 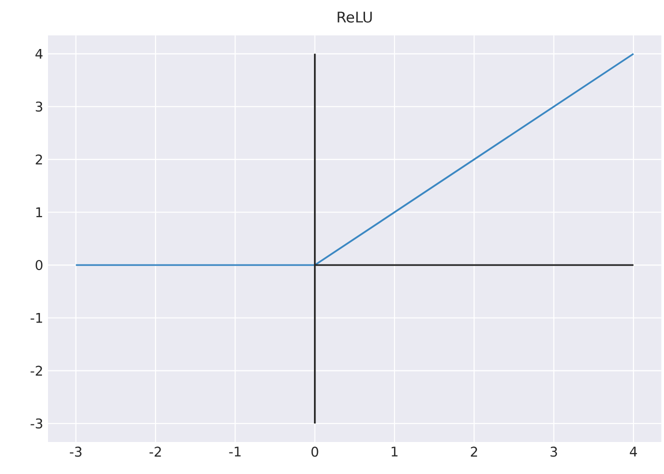 I want to click on y-tick-label: 0, so click(x=39, y=265).